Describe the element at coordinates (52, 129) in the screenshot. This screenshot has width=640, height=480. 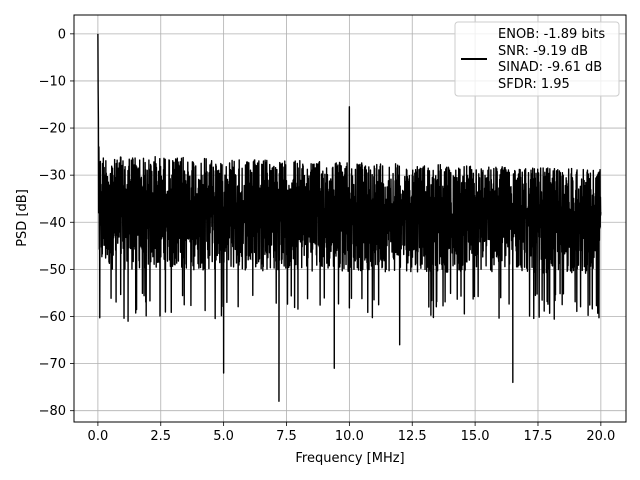
I see `y-tick-label: −20` at that location.